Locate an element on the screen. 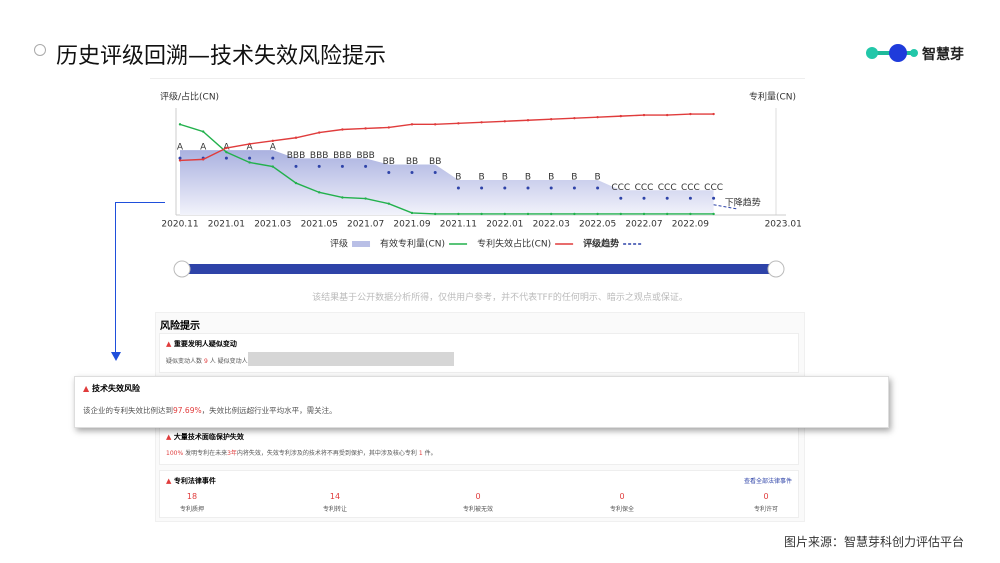 This screenshot has width=1000, height=563. inventor-card: ▲ 重要发明人疑似变动 疑似变动人数 9 人 疑似变动人 is located at coordinates (479, 353).